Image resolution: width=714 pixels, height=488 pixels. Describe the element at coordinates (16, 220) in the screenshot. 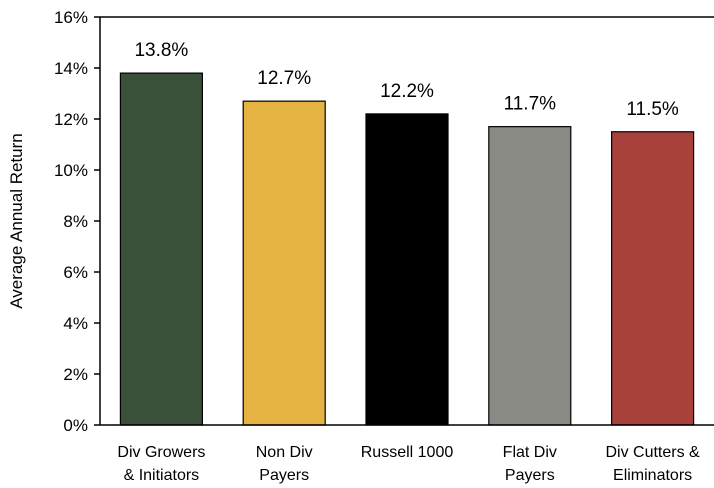

I see `y-axis-title: Average Annual Return` at that location.